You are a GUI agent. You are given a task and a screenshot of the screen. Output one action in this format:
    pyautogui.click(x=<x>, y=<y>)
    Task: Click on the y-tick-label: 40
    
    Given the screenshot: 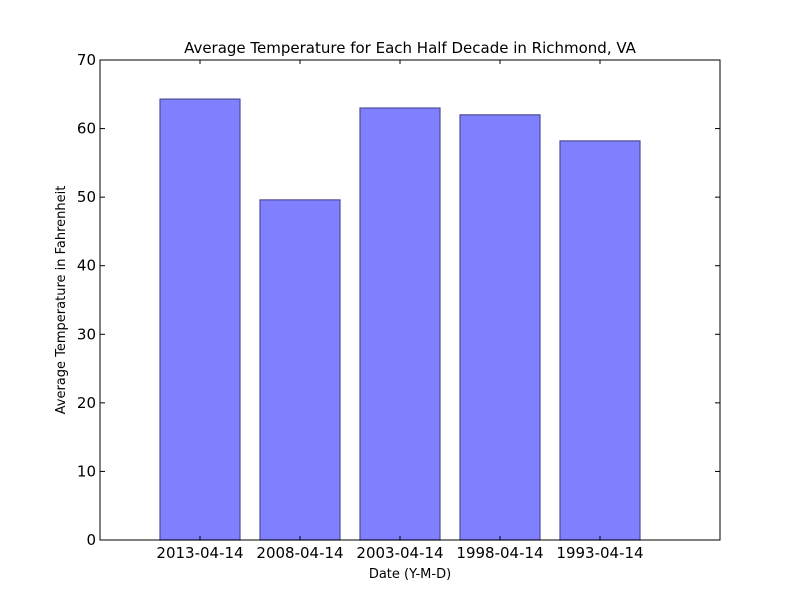 What is the action you would take?
    pyautogui.click(x=86, y=266)
    